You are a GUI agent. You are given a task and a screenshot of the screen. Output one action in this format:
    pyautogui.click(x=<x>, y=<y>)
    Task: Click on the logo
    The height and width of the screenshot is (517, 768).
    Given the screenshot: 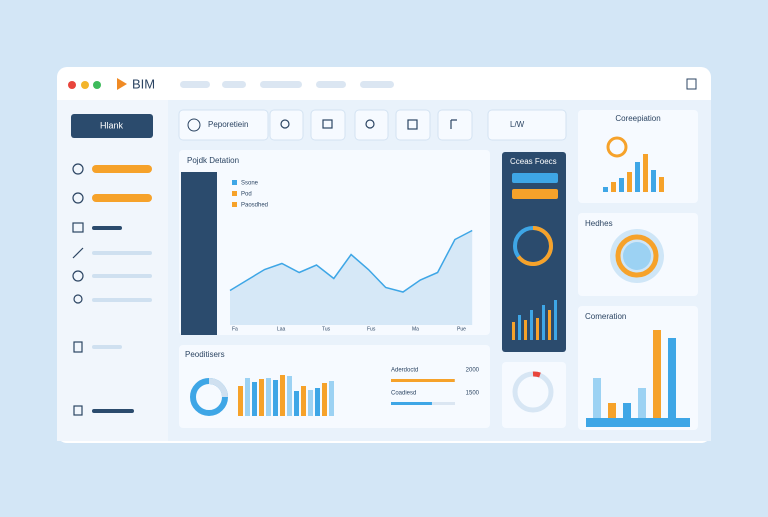 What is the action you would take?
    pyautogui.click(x=122, y=84)
    